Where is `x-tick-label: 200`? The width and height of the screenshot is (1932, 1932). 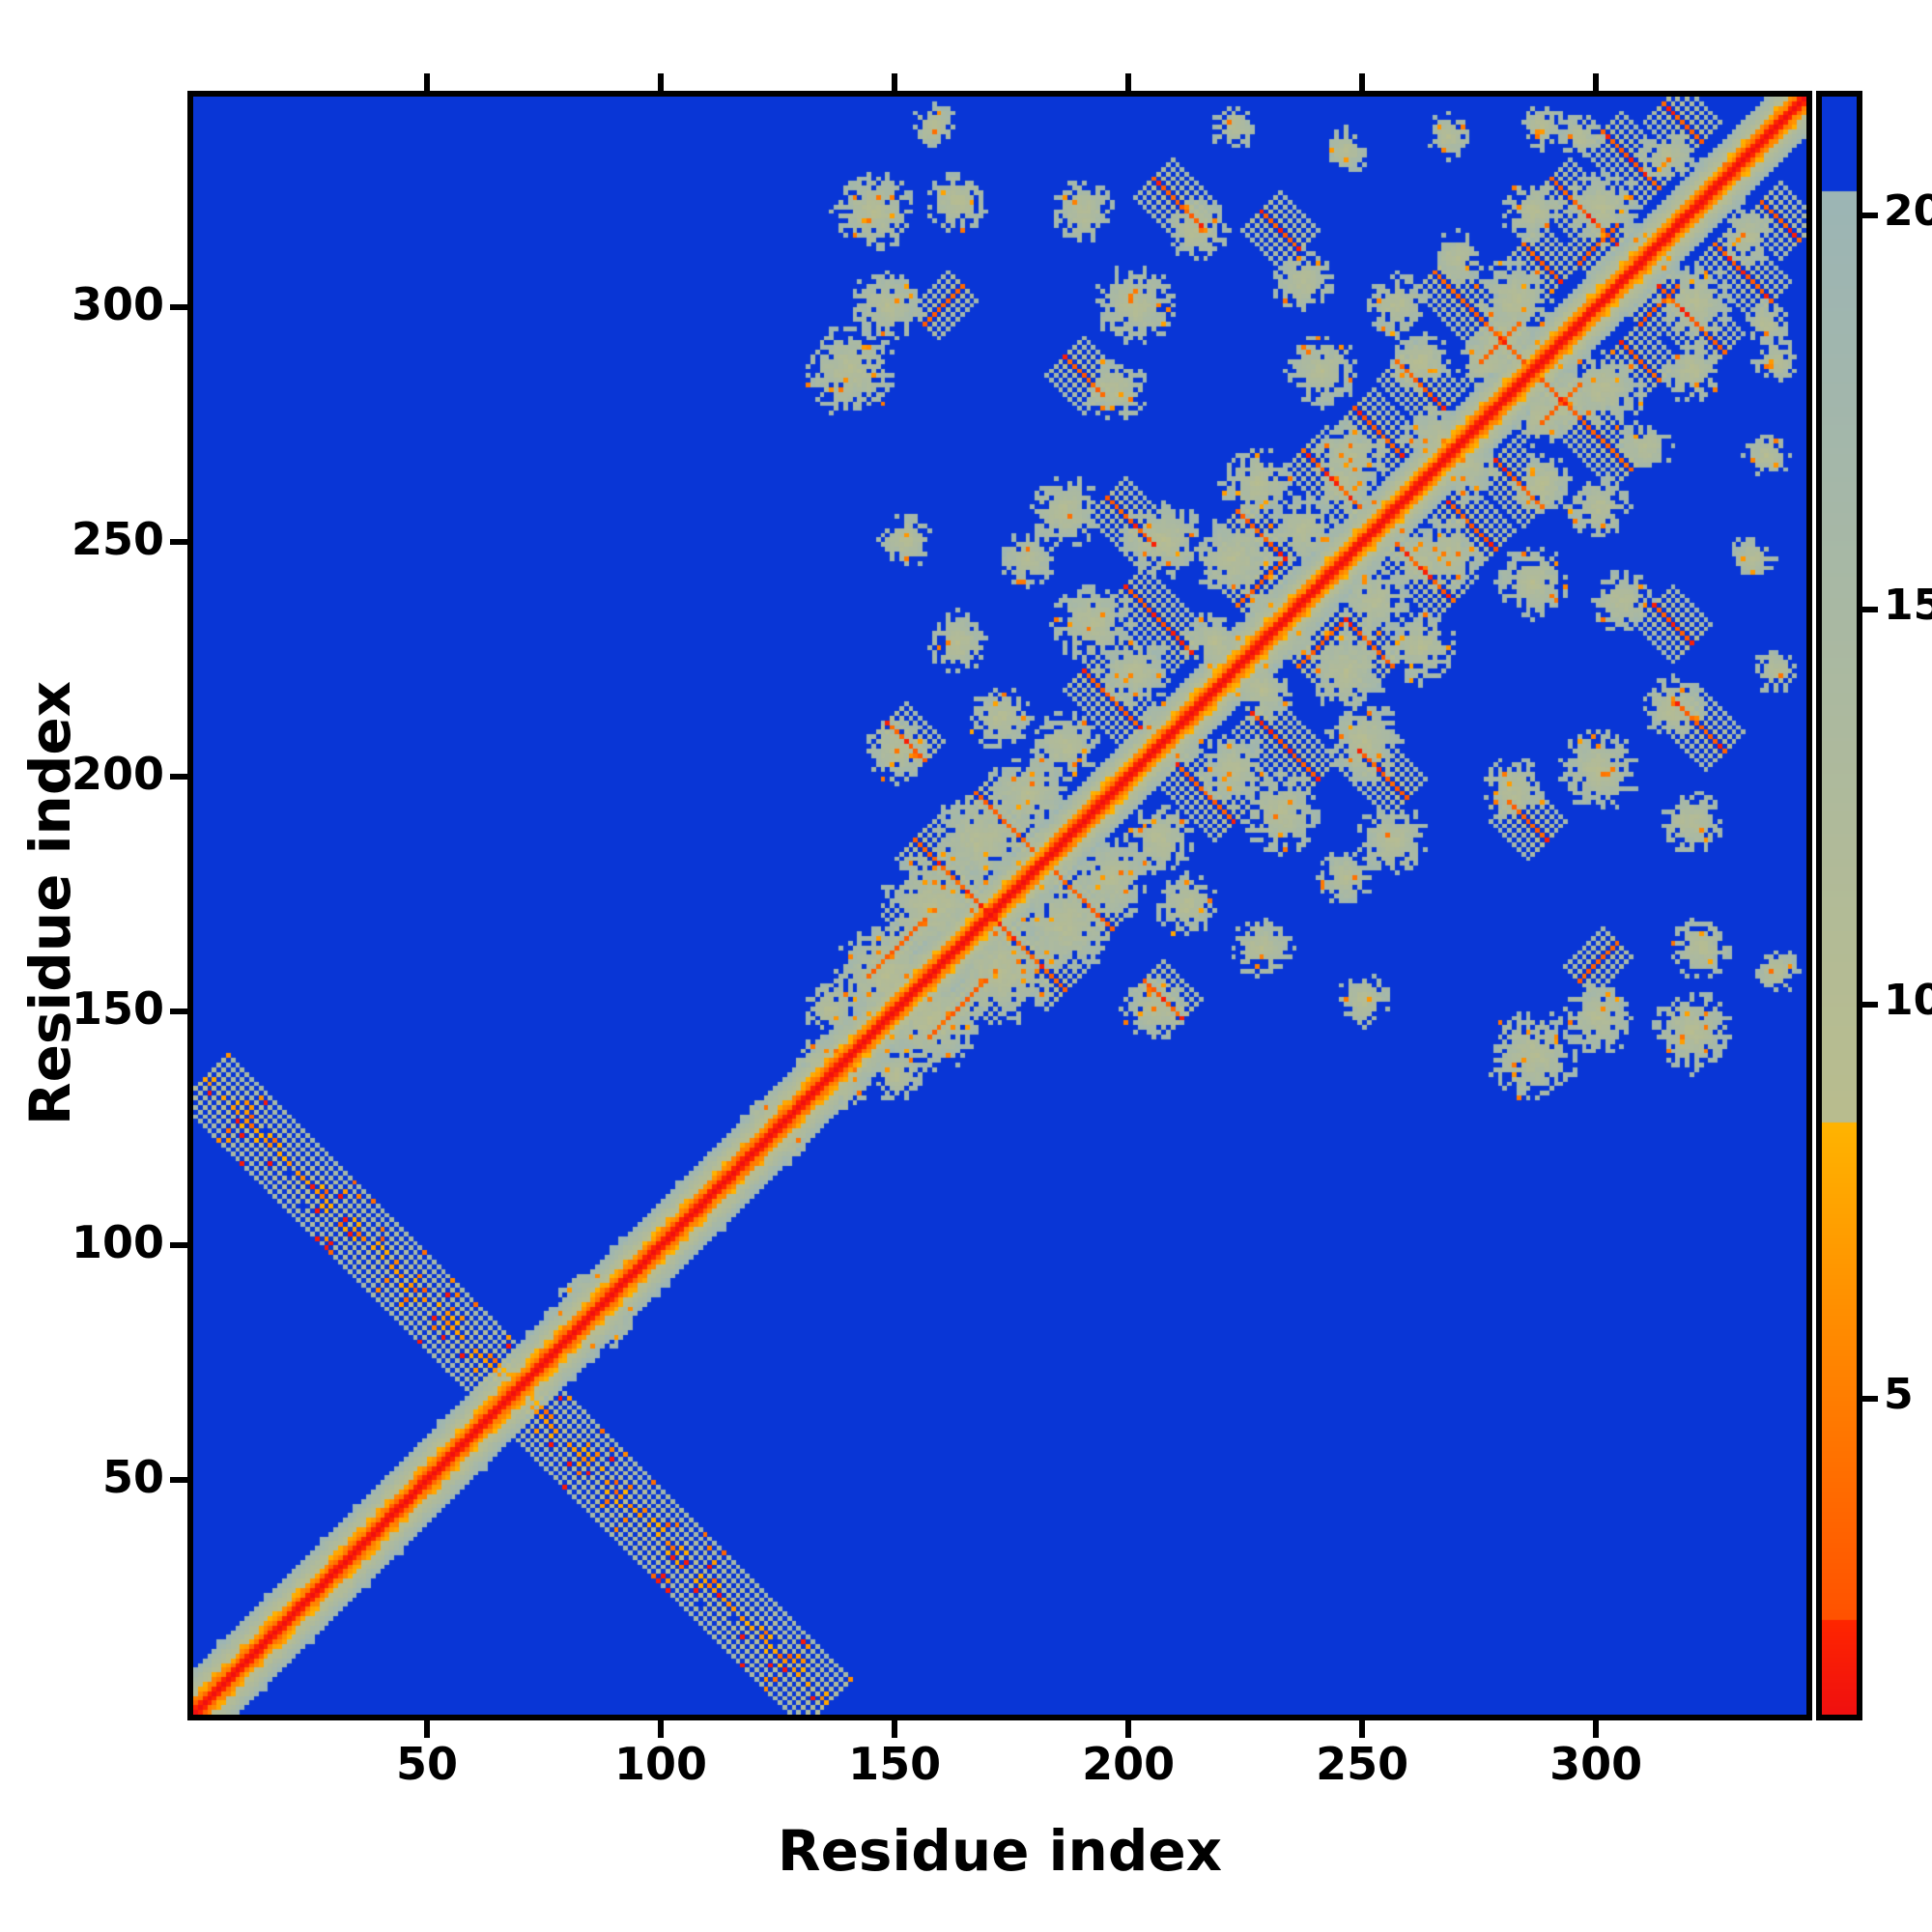 x-tick-label: 200 is located at coordinates (1129, 1764).